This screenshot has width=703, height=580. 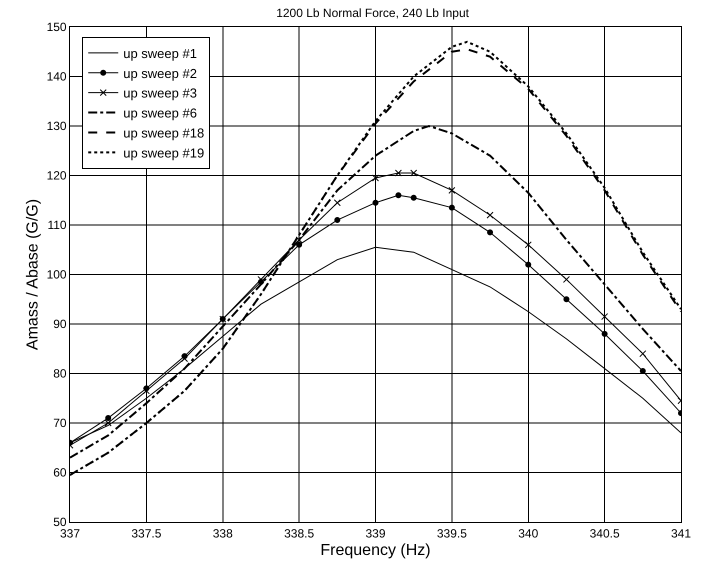 I want to click on y-tick-label: 90, so click(x=60, y=324).